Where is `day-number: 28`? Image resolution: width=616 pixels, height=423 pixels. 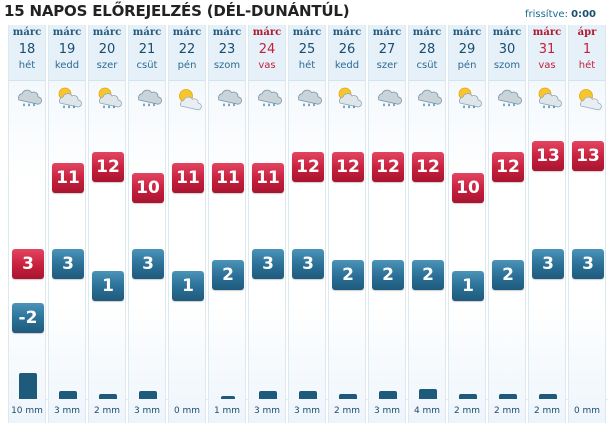
day-number: 28 is located at coordinates (427, 49).